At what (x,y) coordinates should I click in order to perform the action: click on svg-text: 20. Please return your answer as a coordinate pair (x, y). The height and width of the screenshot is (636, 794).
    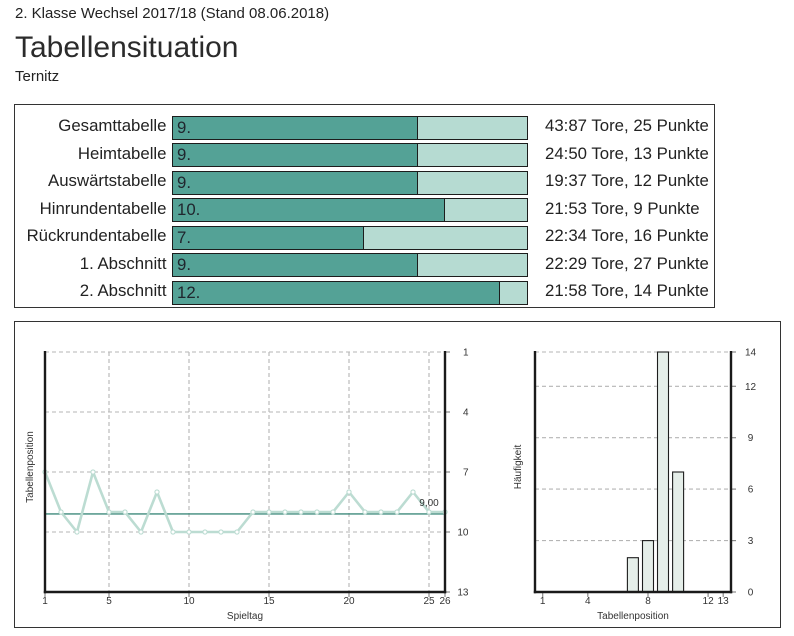
    Looking at the image, I should click on (349, 601).